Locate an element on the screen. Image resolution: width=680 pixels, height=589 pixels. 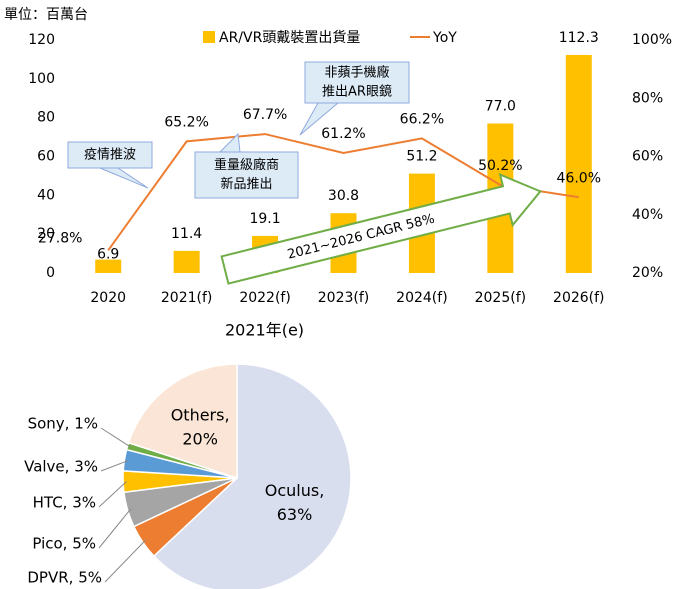
y-tick-label: 120 is located at coordinates (41, 40).